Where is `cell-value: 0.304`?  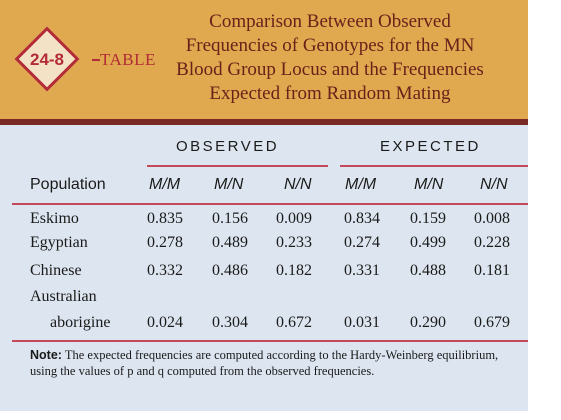
cell-value: 0.304 is located at coordinates (230, 322).